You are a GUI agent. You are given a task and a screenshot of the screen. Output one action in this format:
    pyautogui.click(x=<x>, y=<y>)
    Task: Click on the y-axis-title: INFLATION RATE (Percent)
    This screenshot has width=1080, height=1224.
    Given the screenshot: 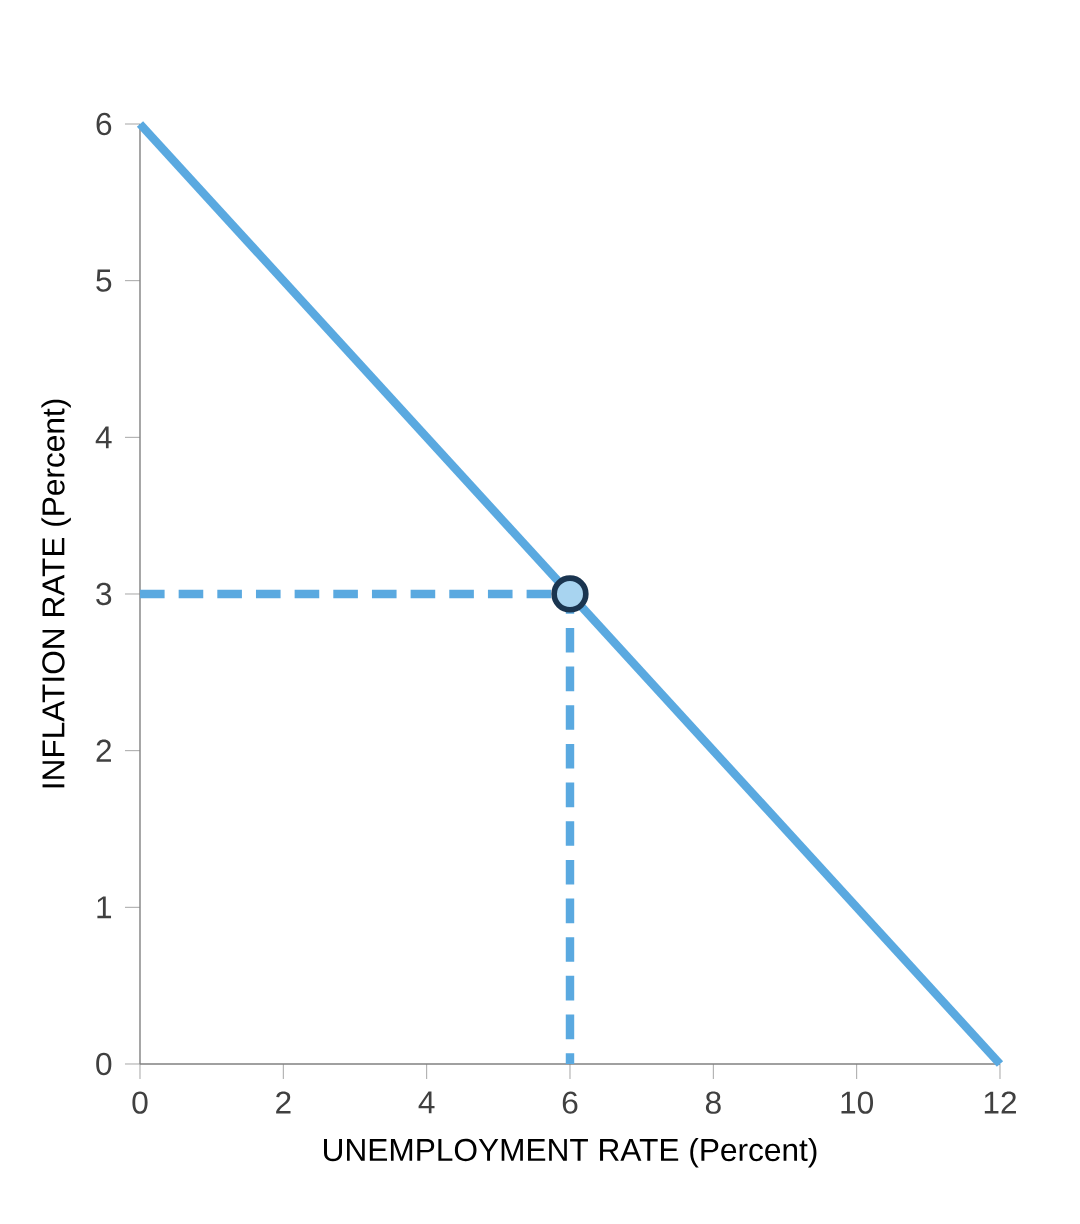 What is the action you would take?
    pyautogui.click(x=56, y=593)
    